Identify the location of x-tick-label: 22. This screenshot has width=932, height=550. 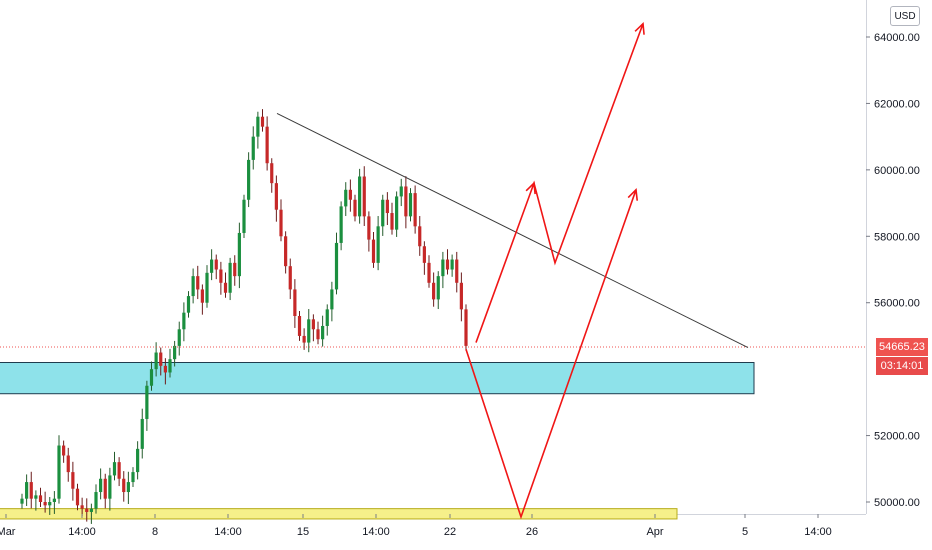
(450, 532).